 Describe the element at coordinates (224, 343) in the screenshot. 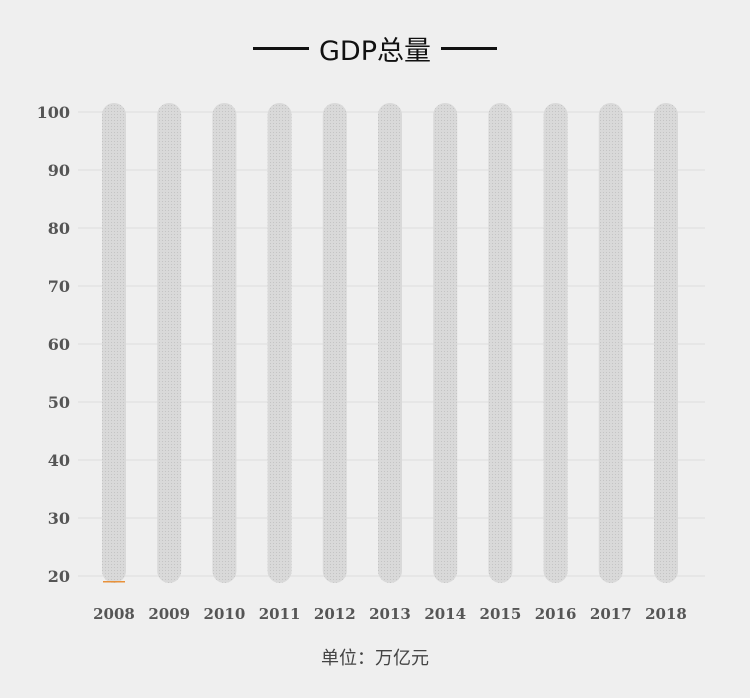

I see `bar-track-2010` at that location.